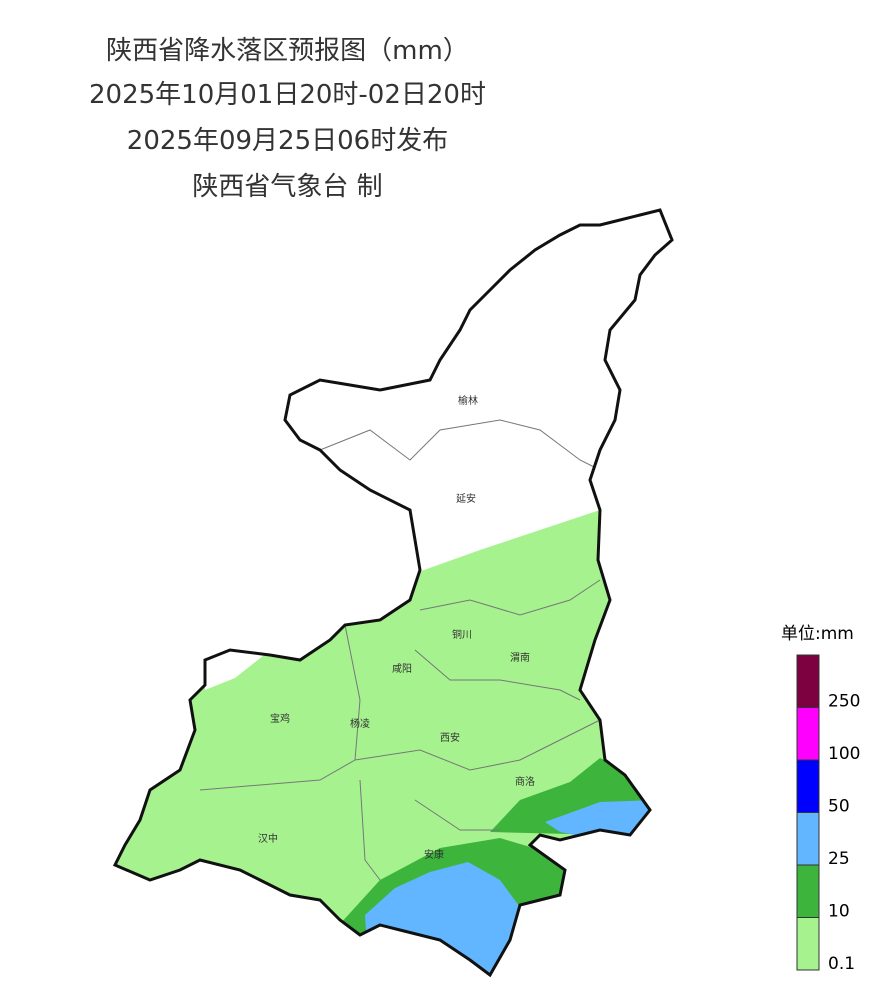 The image size is (885, 1003). What do you see at coordinates (520, 657) in the screenshot?
I see `city-label: 渭南` at bounding box center [520, 657].